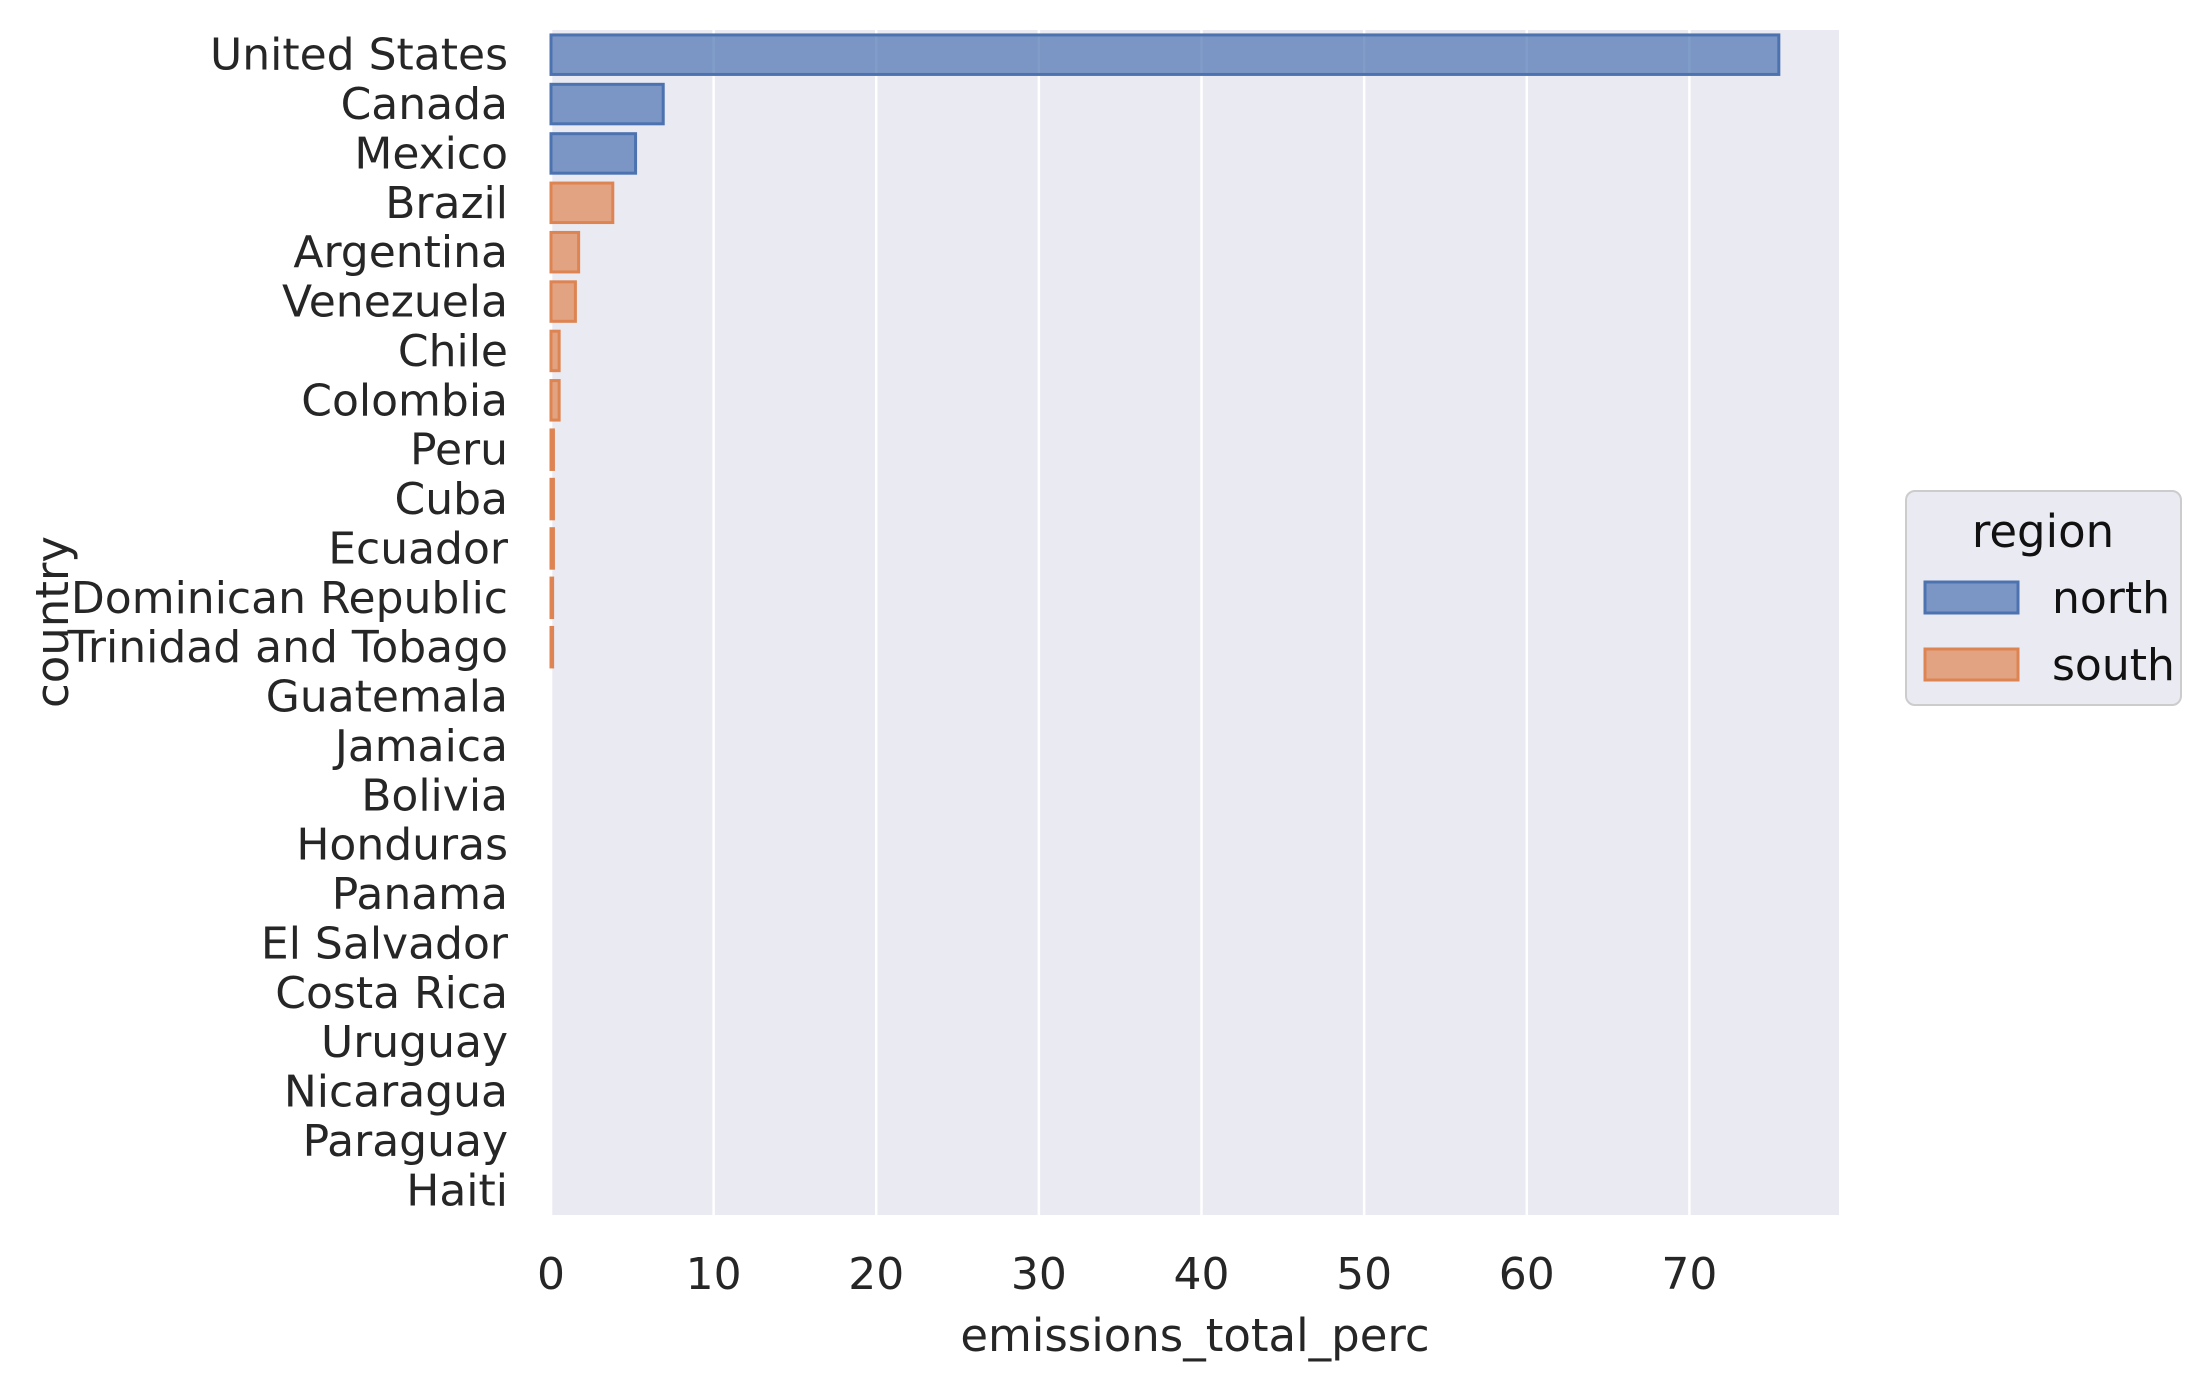  What do you see at coordinates (1971, 597) in the screenshot?
I see `legend-swatch-north` at bounding box center [1971, 597].